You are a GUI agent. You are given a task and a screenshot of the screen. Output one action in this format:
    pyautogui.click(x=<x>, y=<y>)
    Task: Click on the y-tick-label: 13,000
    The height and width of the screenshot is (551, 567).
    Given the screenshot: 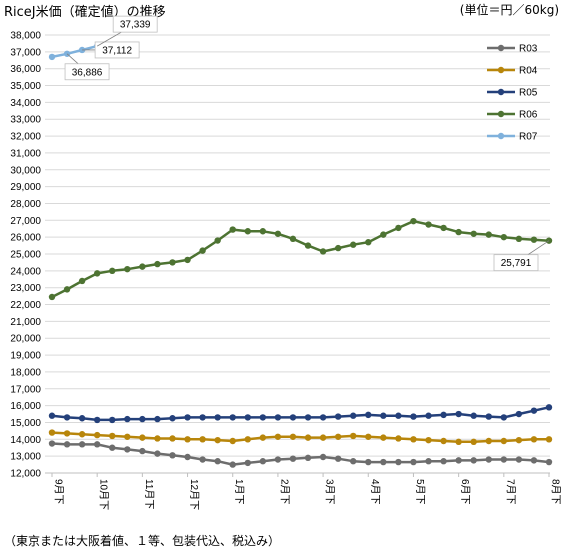 What is the action you would take?
    pyautogui.click(x=25, y=457)
    